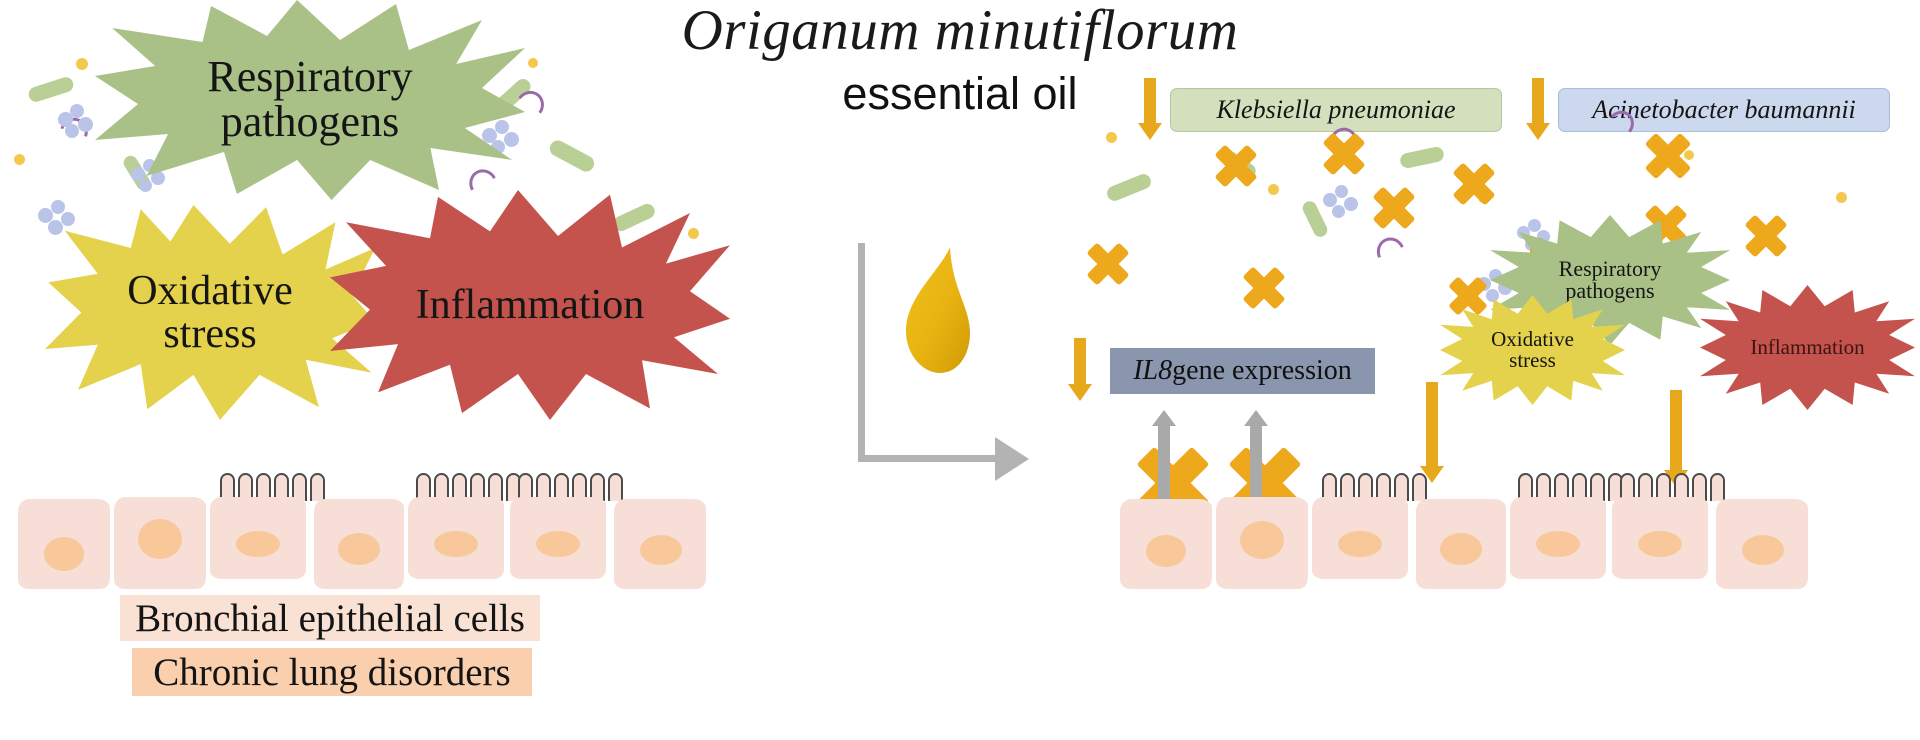 This screenshot has width=1920, height=740. I want to click on burst-respiratory-pathogens-left: Respiratory pathogens, so click(310, 100).